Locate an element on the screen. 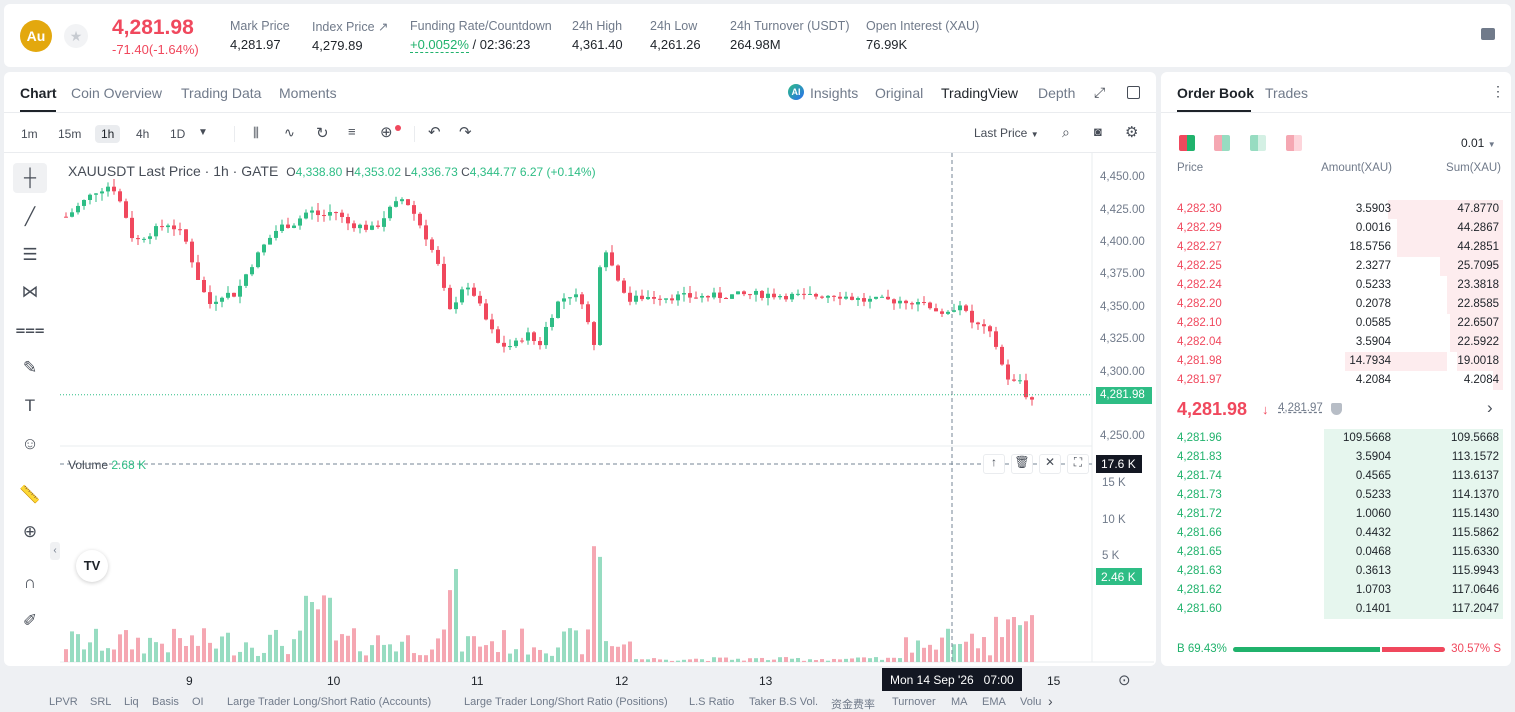  gear-icon: ⚙ is located at coordinates (1132, 132).